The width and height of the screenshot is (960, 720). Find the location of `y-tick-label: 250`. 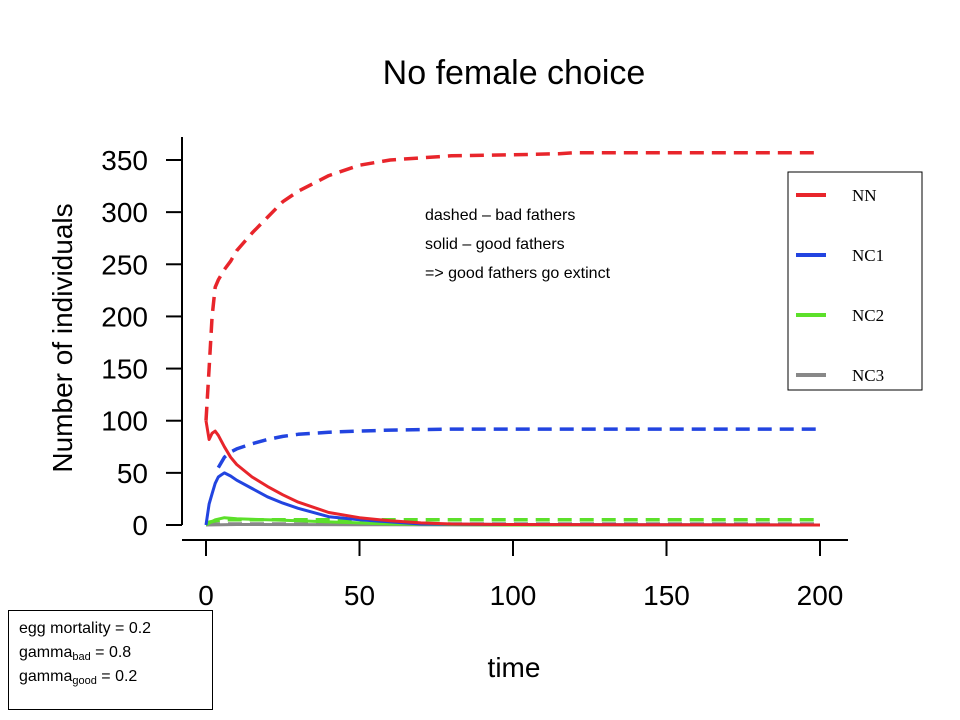

y-tick-label: 250 is located at coordinates (124, 264).